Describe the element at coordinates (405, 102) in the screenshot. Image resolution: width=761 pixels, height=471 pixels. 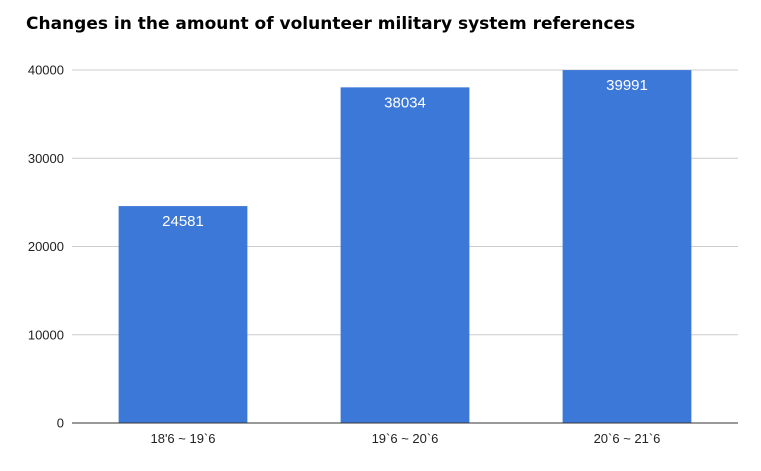
I see `data-label: 38034` at that location.